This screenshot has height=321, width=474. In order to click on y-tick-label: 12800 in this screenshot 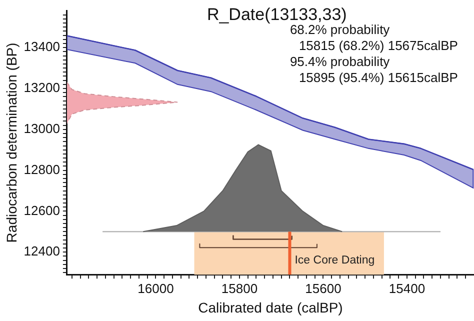, I will do `click(42, 169)`.